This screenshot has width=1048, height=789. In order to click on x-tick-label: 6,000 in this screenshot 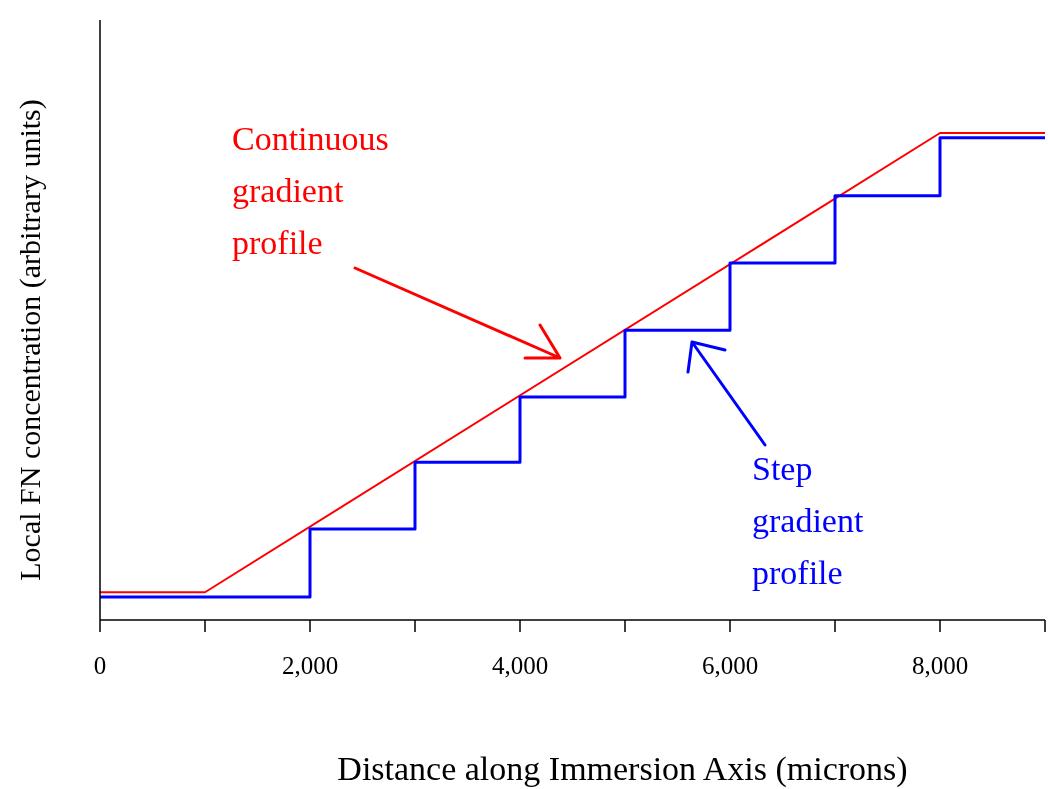, I will do `click(730, 665)`.